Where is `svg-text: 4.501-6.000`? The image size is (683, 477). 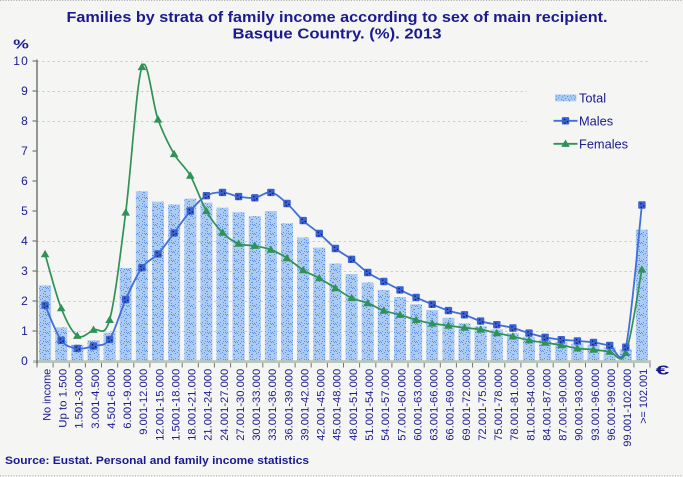 svg-text: 4.501-6.000 is located at coordinates (112, 399).